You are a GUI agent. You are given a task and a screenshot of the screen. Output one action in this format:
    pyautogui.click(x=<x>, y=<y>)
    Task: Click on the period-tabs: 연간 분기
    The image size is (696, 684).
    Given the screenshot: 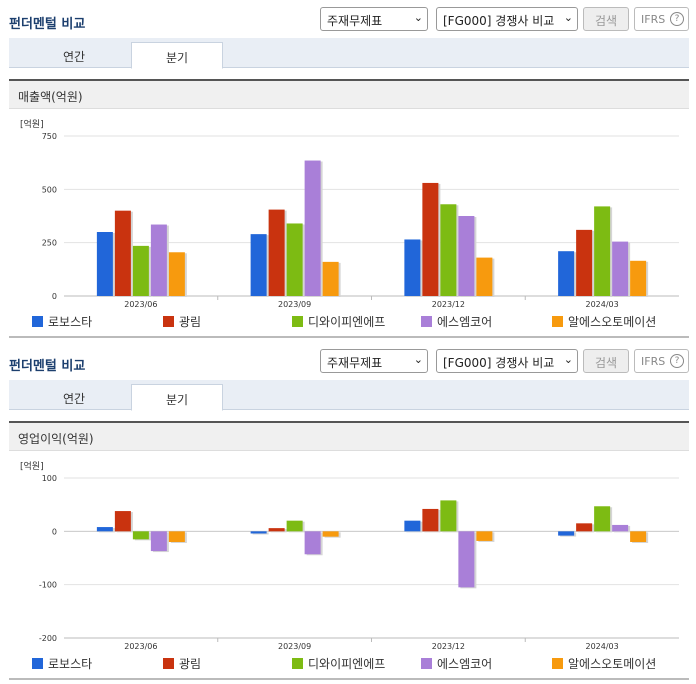 What is the action you would take?
    pyautogui.click(x=349, y=53)
    